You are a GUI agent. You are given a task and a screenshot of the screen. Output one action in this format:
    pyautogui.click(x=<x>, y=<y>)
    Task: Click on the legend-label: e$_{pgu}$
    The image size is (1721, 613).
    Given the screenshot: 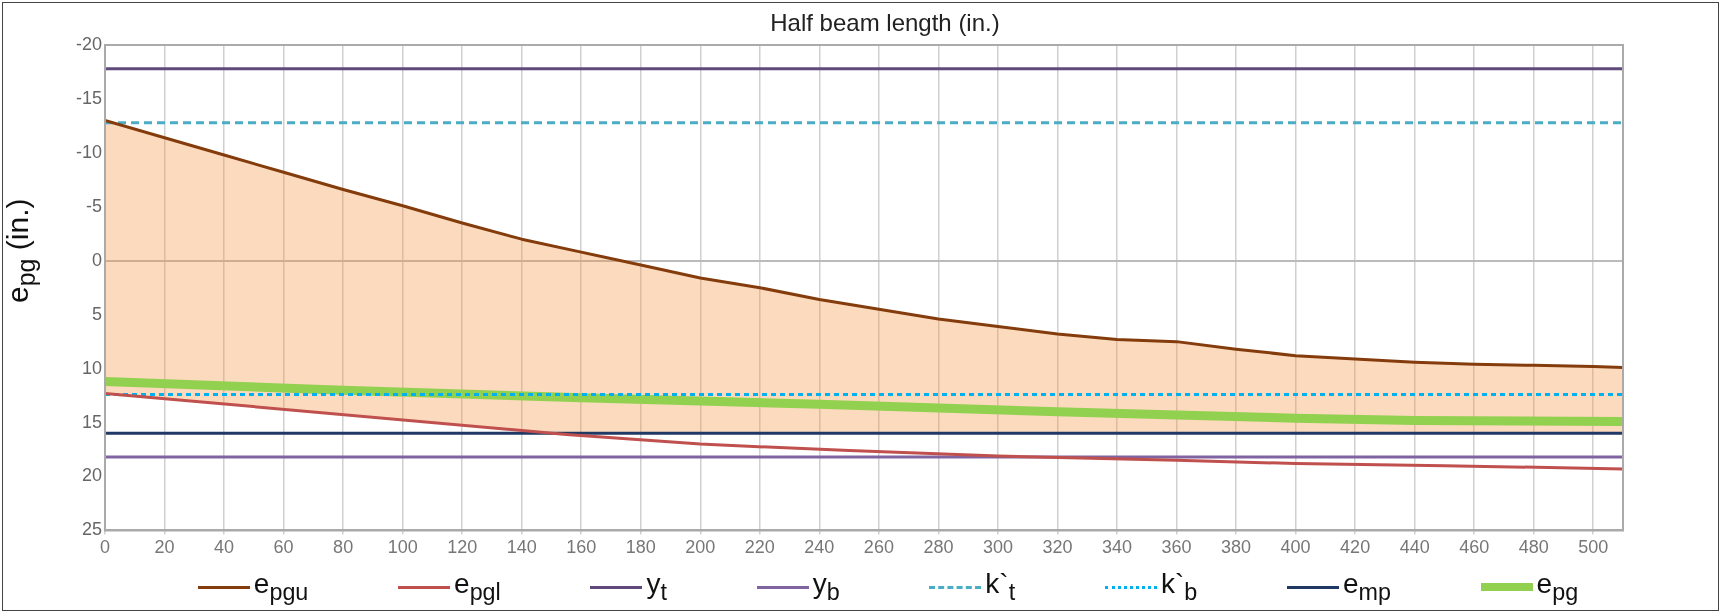 What is the action you would take?
    pyautogui.click(x=281, y=587)
    